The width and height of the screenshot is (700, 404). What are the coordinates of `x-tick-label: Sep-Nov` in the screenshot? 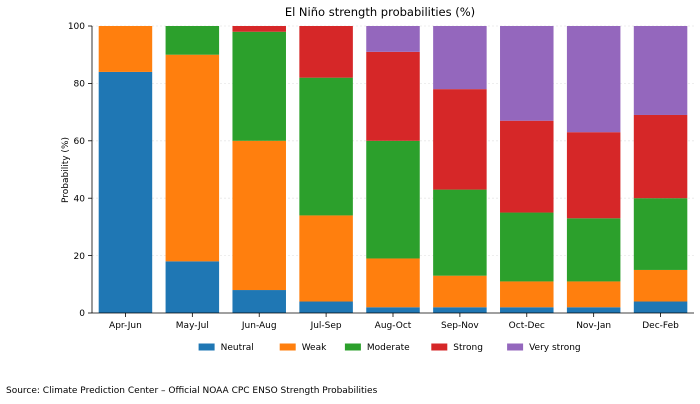 It's located at (460, 326).